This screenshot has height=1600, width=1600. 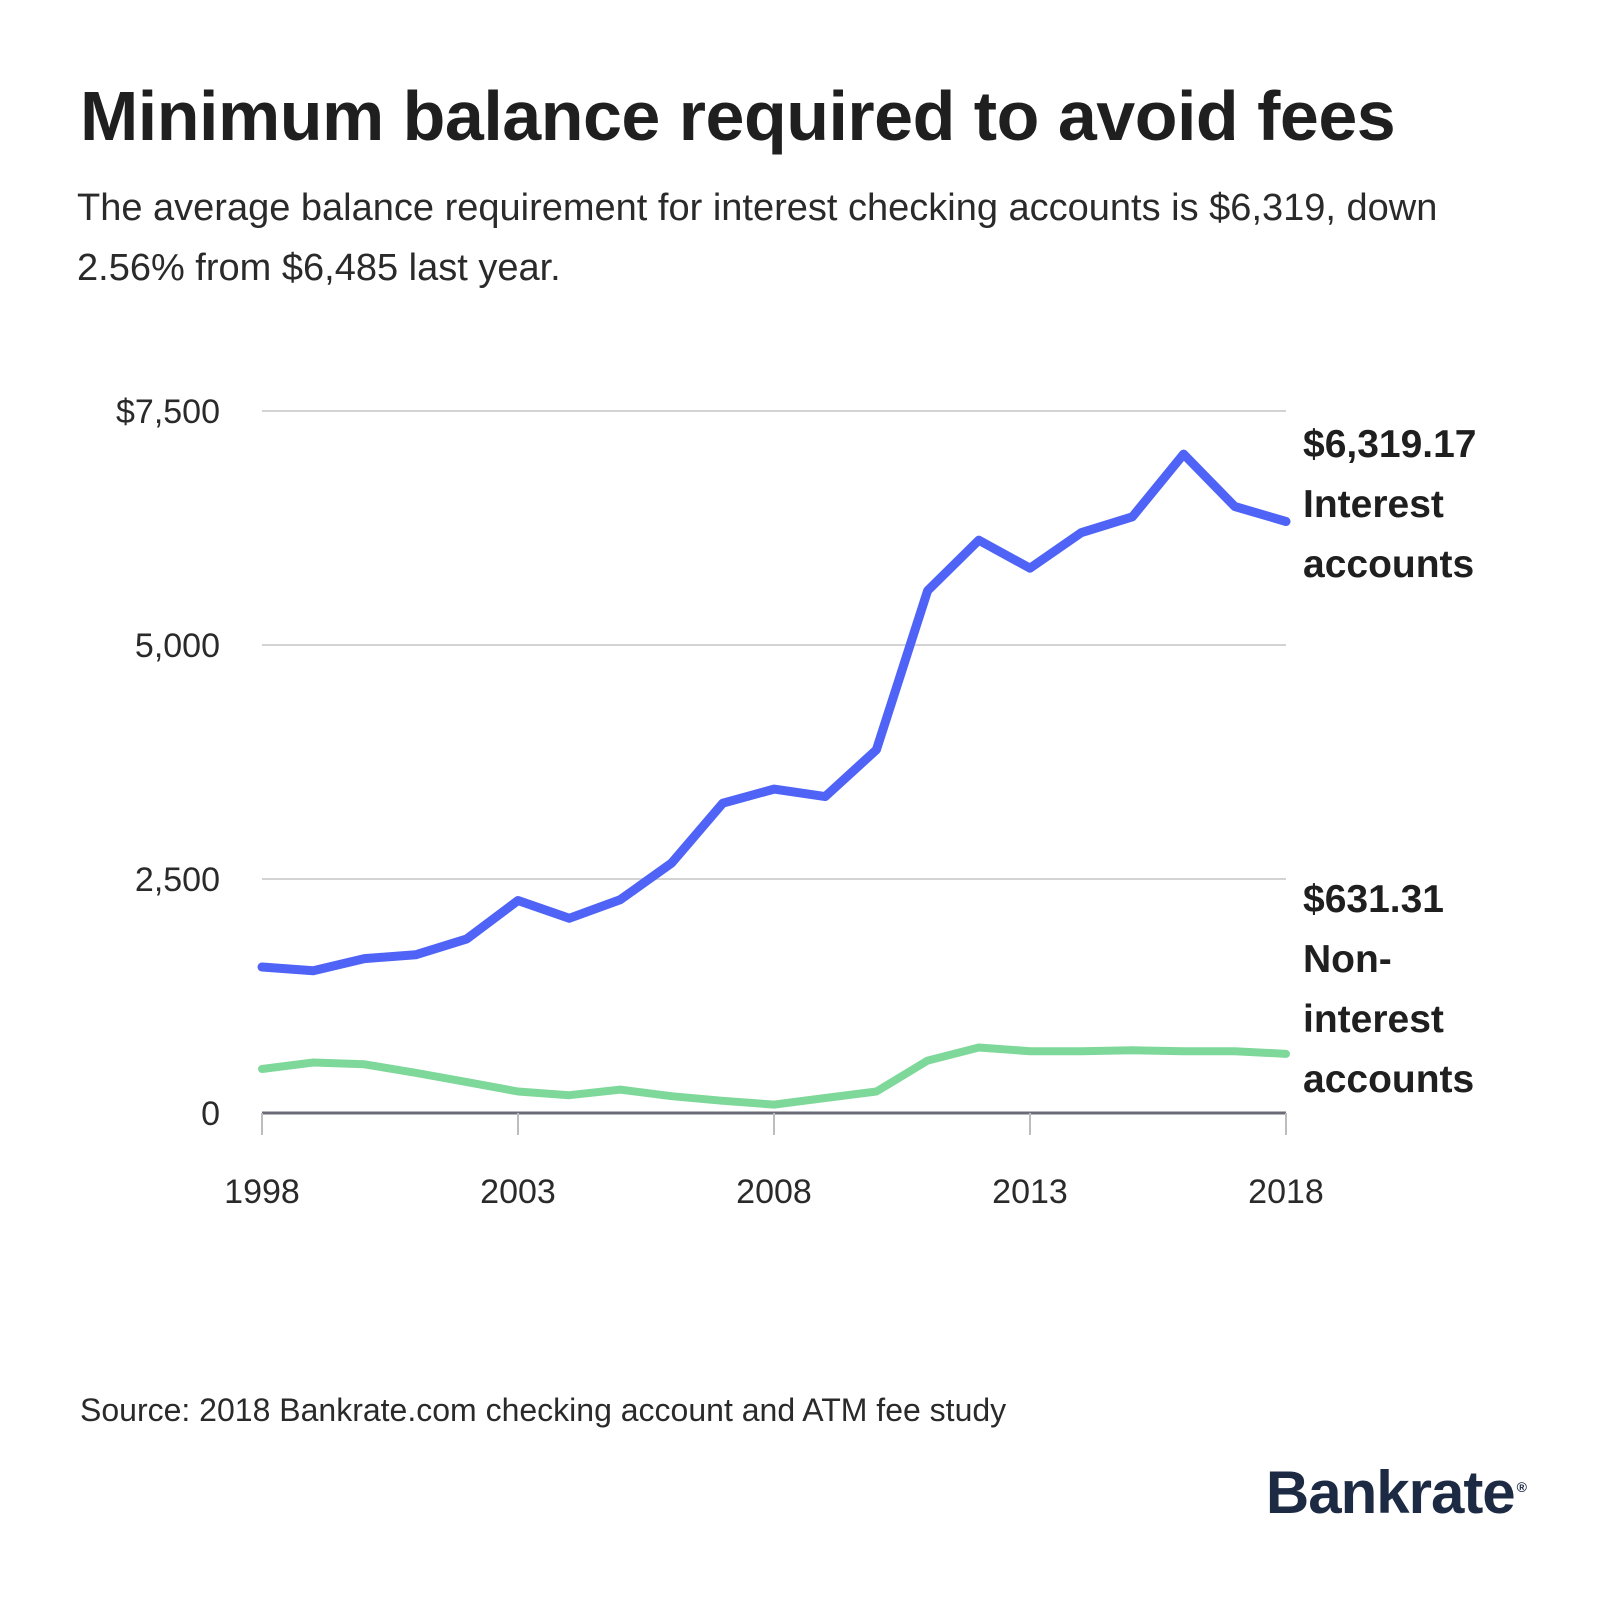 What do you see at coordinates (1373, 504) in the screenshot?
I see `series-name-label: Interest` at bounding box center [1373, 504].